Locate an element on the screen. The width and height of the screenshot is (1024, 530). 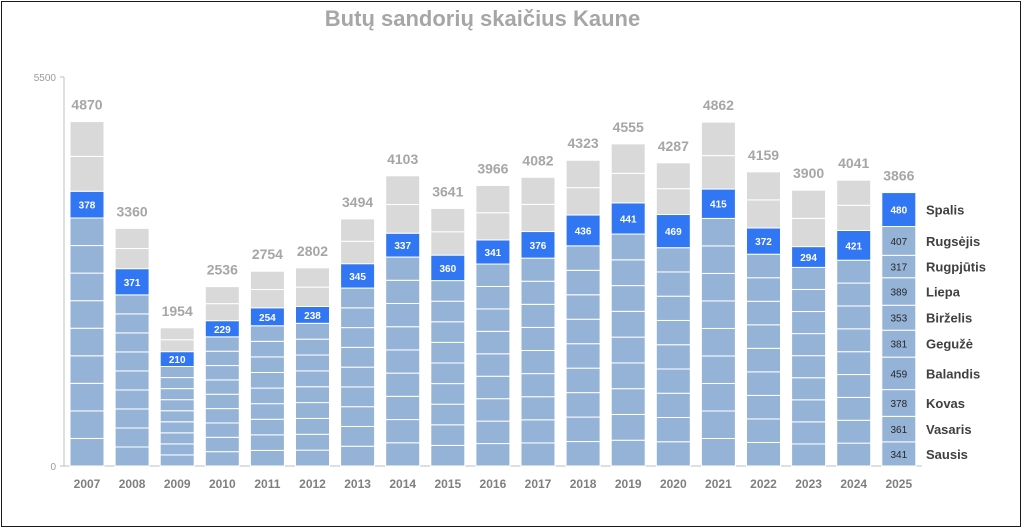
x-tick-label: 2012 is located at coordinates (312, 484).